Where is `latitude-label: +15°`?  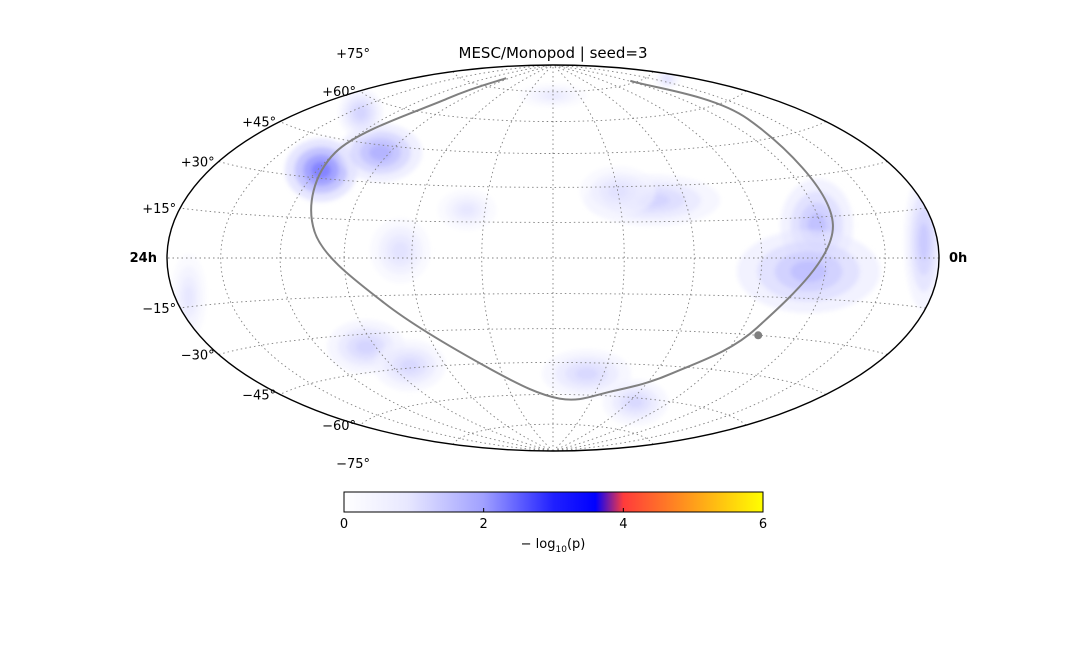
latitude-label: +15° is located at coordinates (159, 209).